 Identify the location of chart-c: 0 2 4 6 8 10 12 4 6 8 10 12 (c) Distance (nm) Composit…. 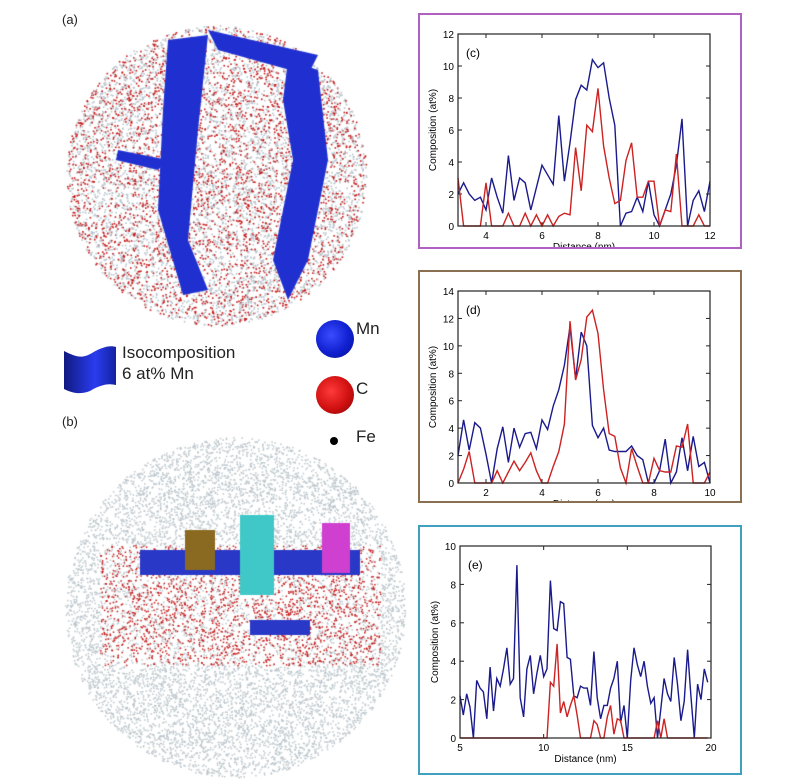
(572, 141).